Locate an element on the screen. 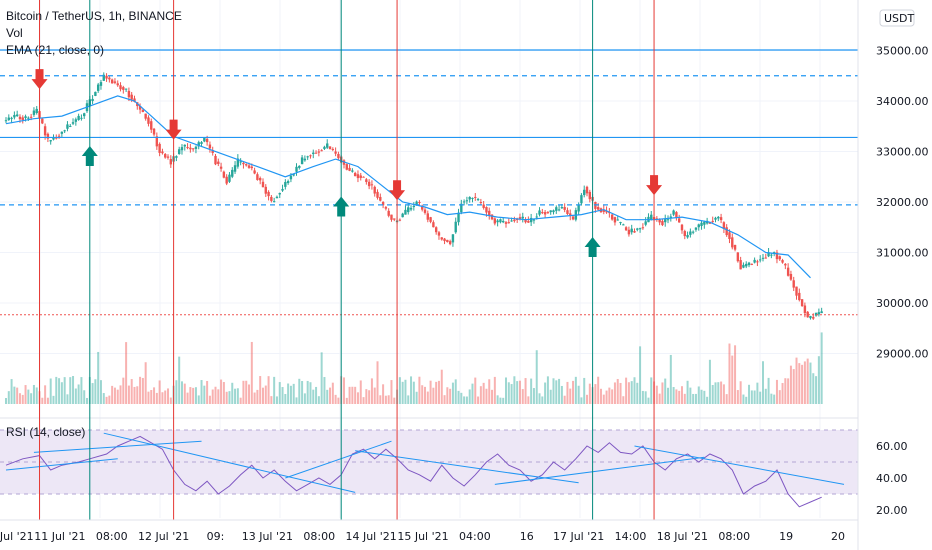  rsi-legend: RSI (14, close) is located at coordinates (45, 432).